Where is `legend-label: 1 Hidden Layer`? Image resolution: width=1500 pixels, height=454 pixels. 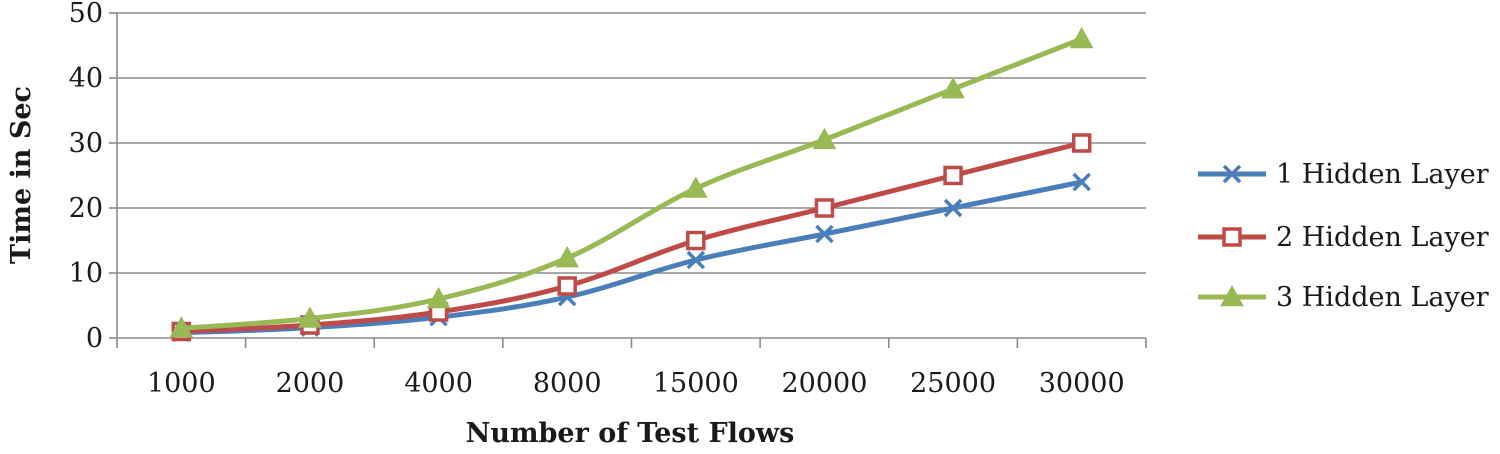 legend-label: 1 Hidden Layer is located at coordinates (1382, 174).